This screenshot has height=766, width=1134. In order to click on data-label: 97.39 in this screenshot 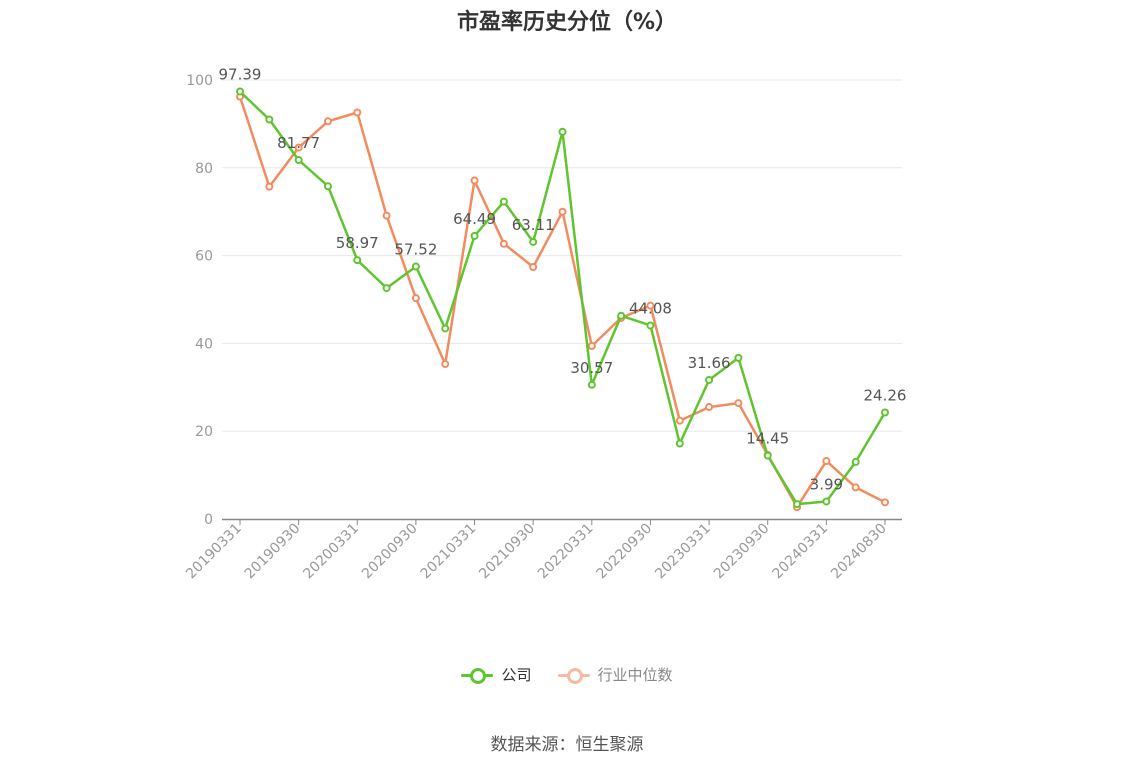, I will do `click(240, 74)`.